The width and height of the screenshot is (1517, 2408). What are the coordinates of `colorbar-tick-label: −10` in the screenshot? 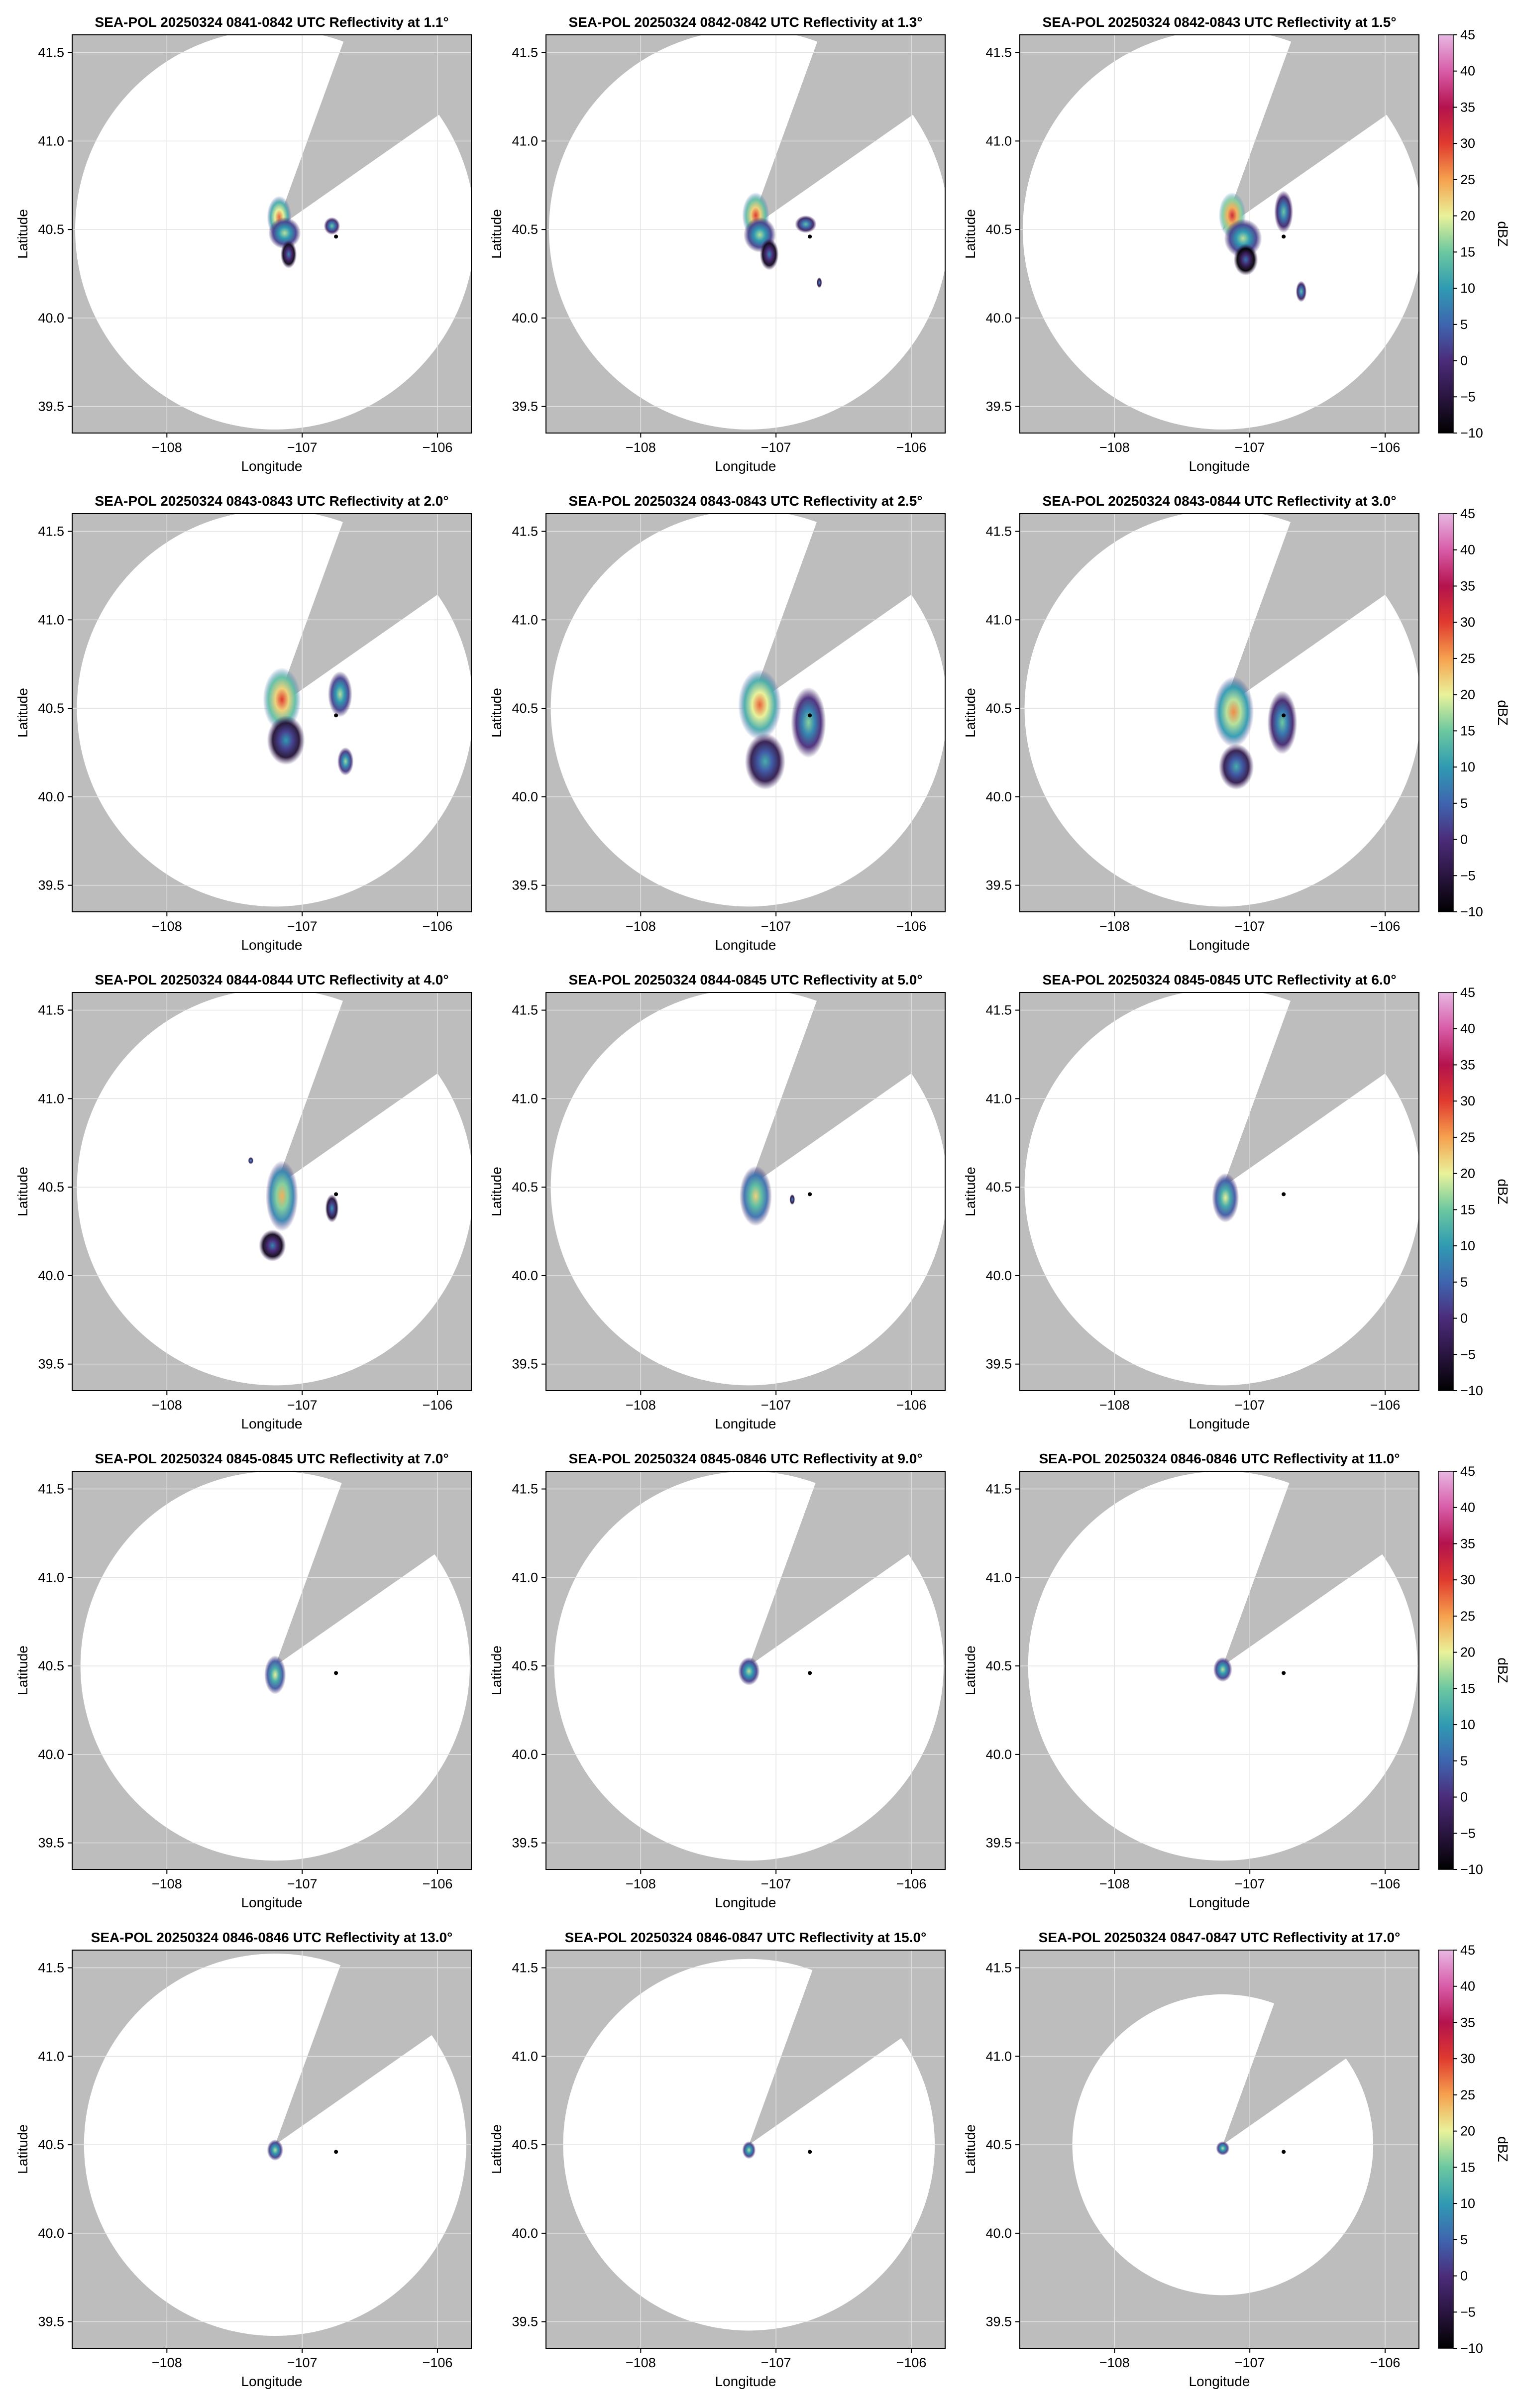 It's located at (1472, 912).